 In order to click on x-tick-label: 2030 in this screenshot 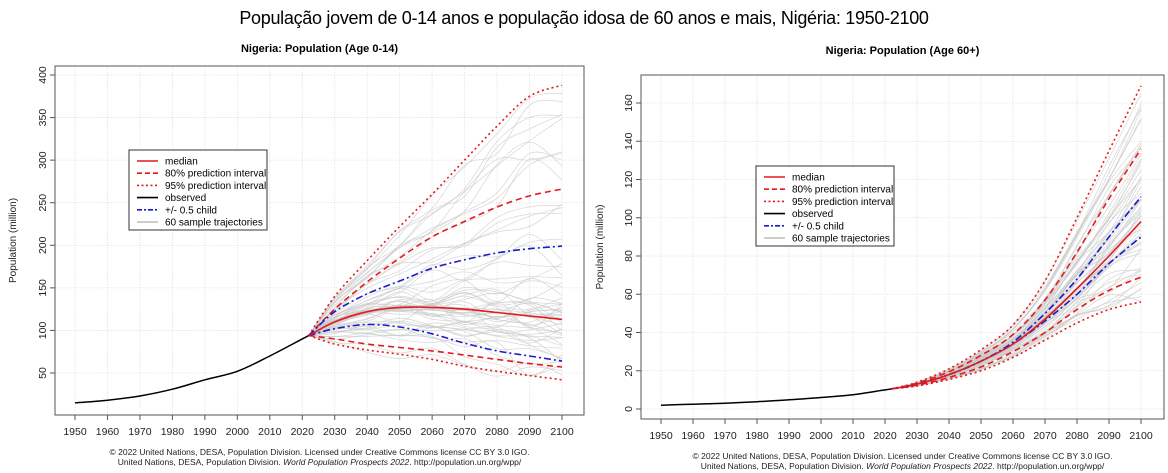, I will do `click(335, 432)`.